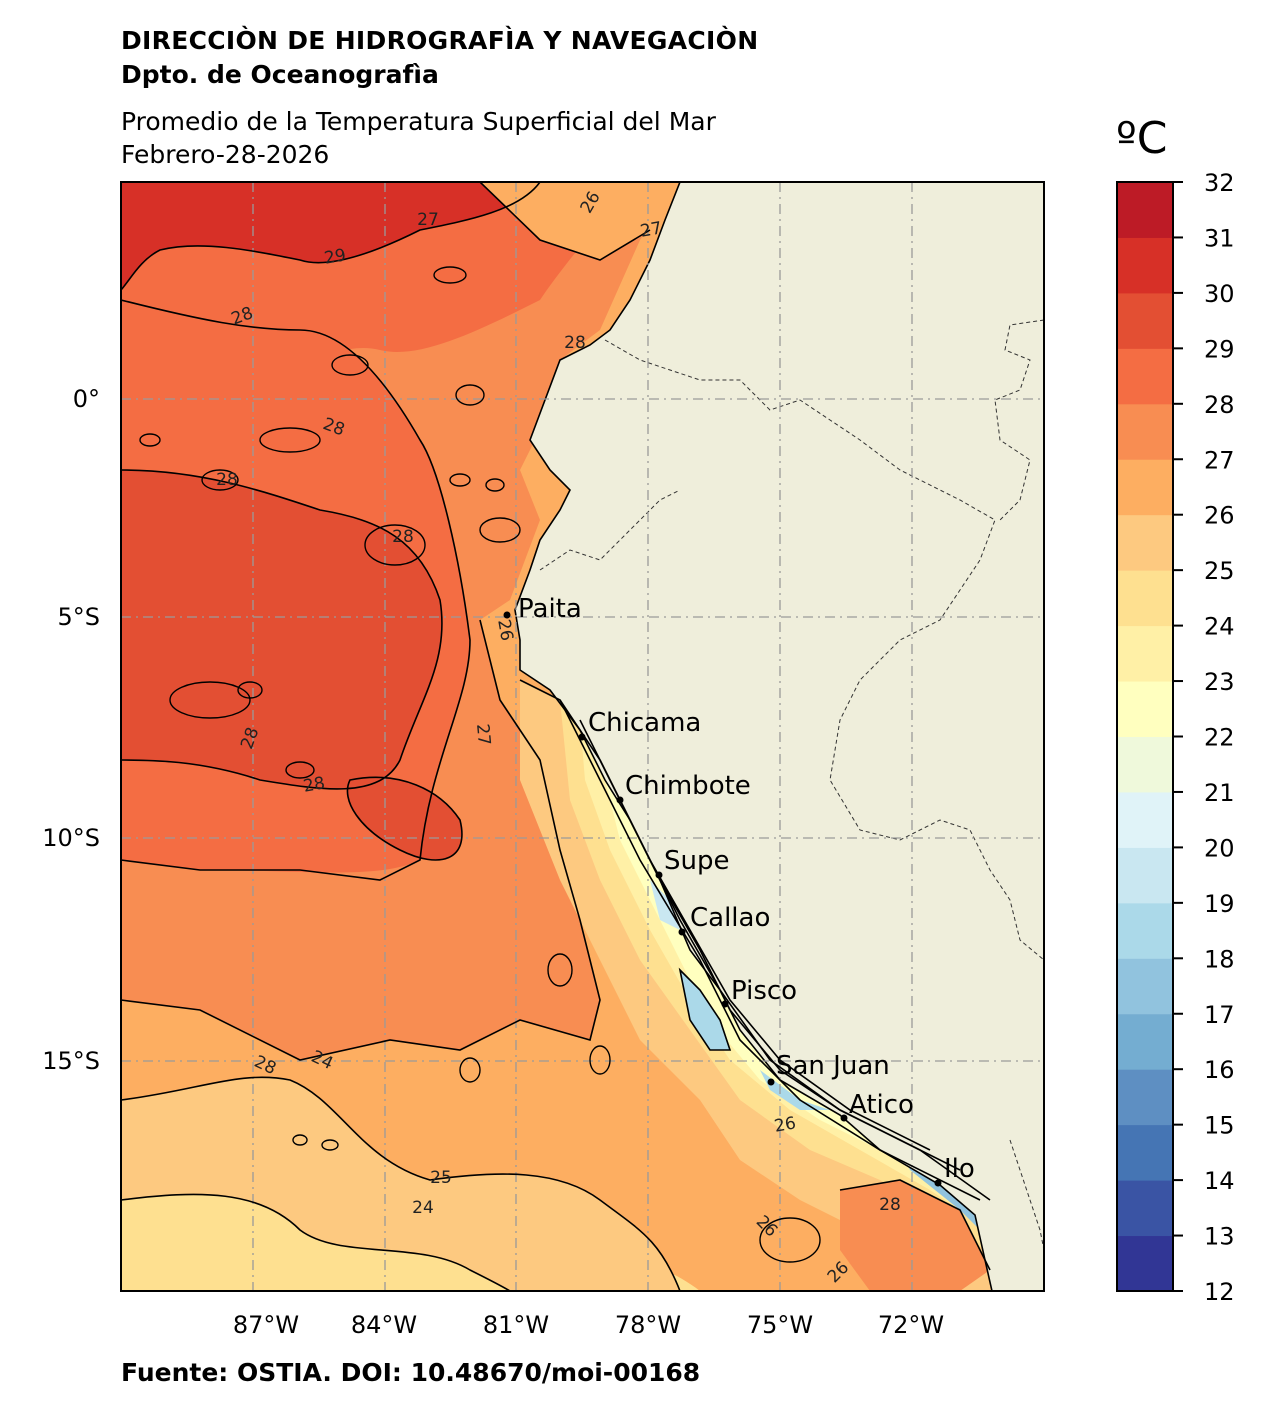  Describe the element at coordinates (1219, 959) in the screenshot. I see `colorbar-tick-label: 18` at that location.